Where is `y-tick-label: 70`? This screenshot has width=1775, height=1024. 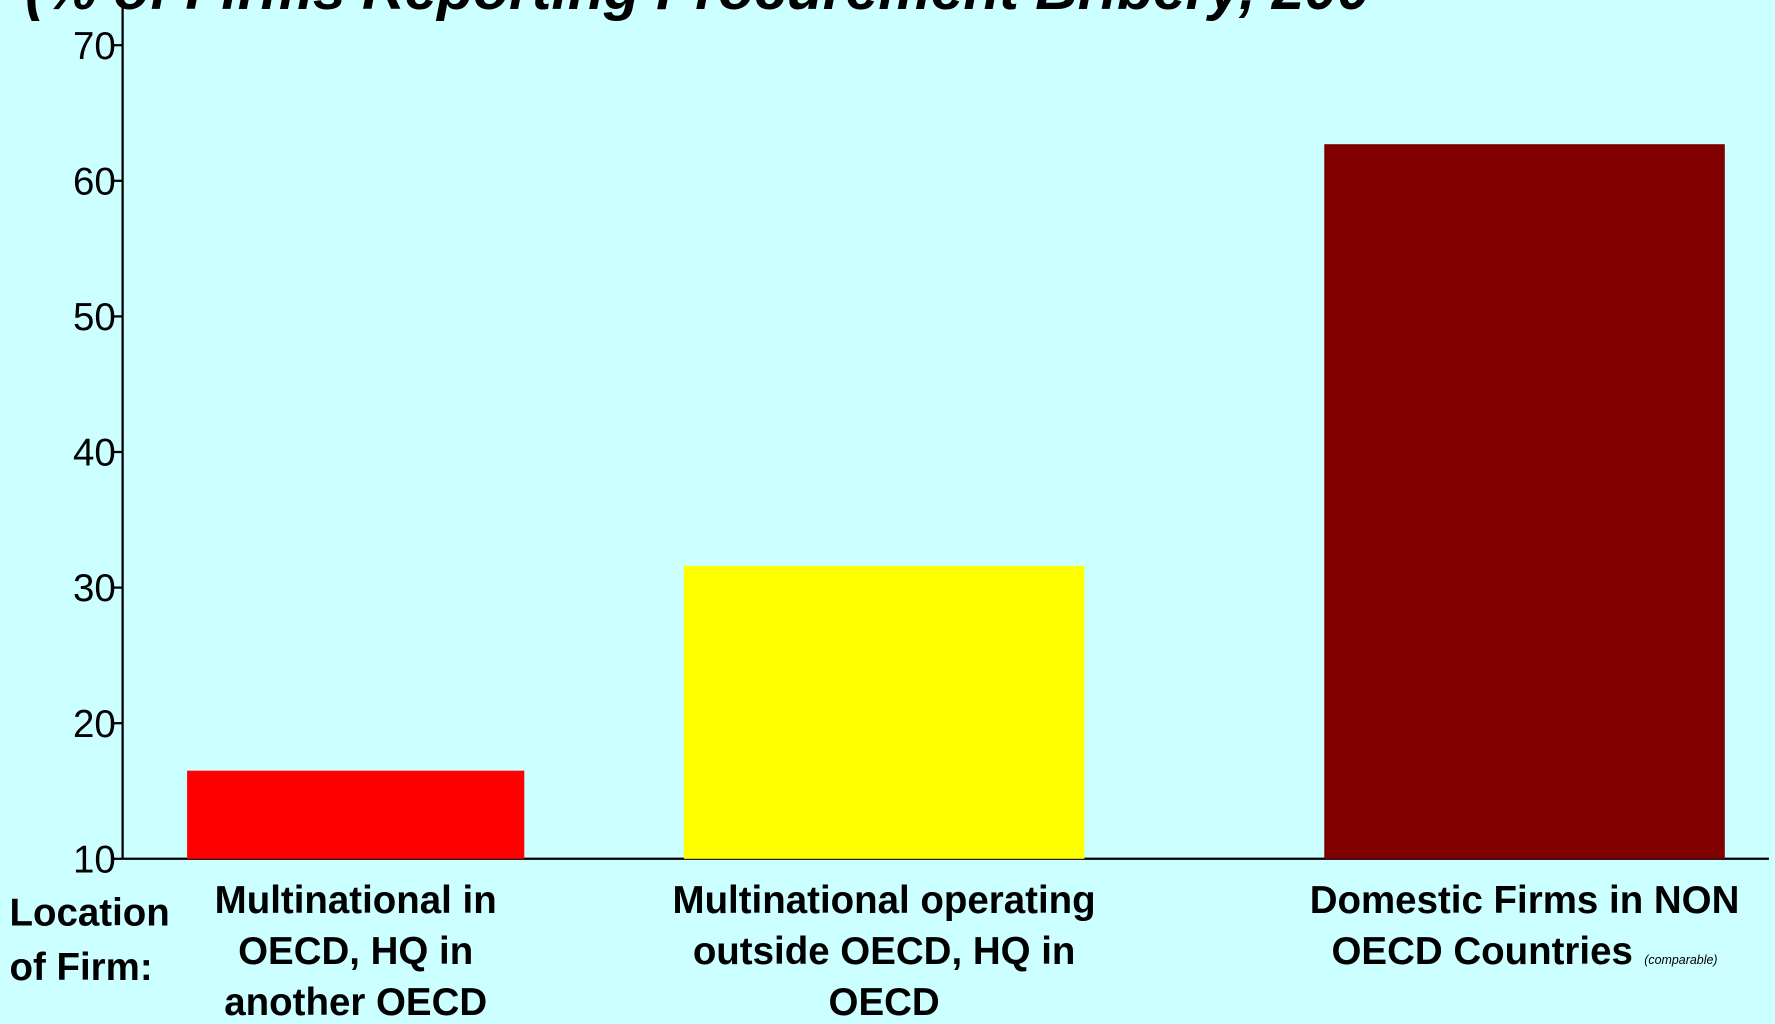
y-tick-label: 70 is located at coordinates (94, 46).